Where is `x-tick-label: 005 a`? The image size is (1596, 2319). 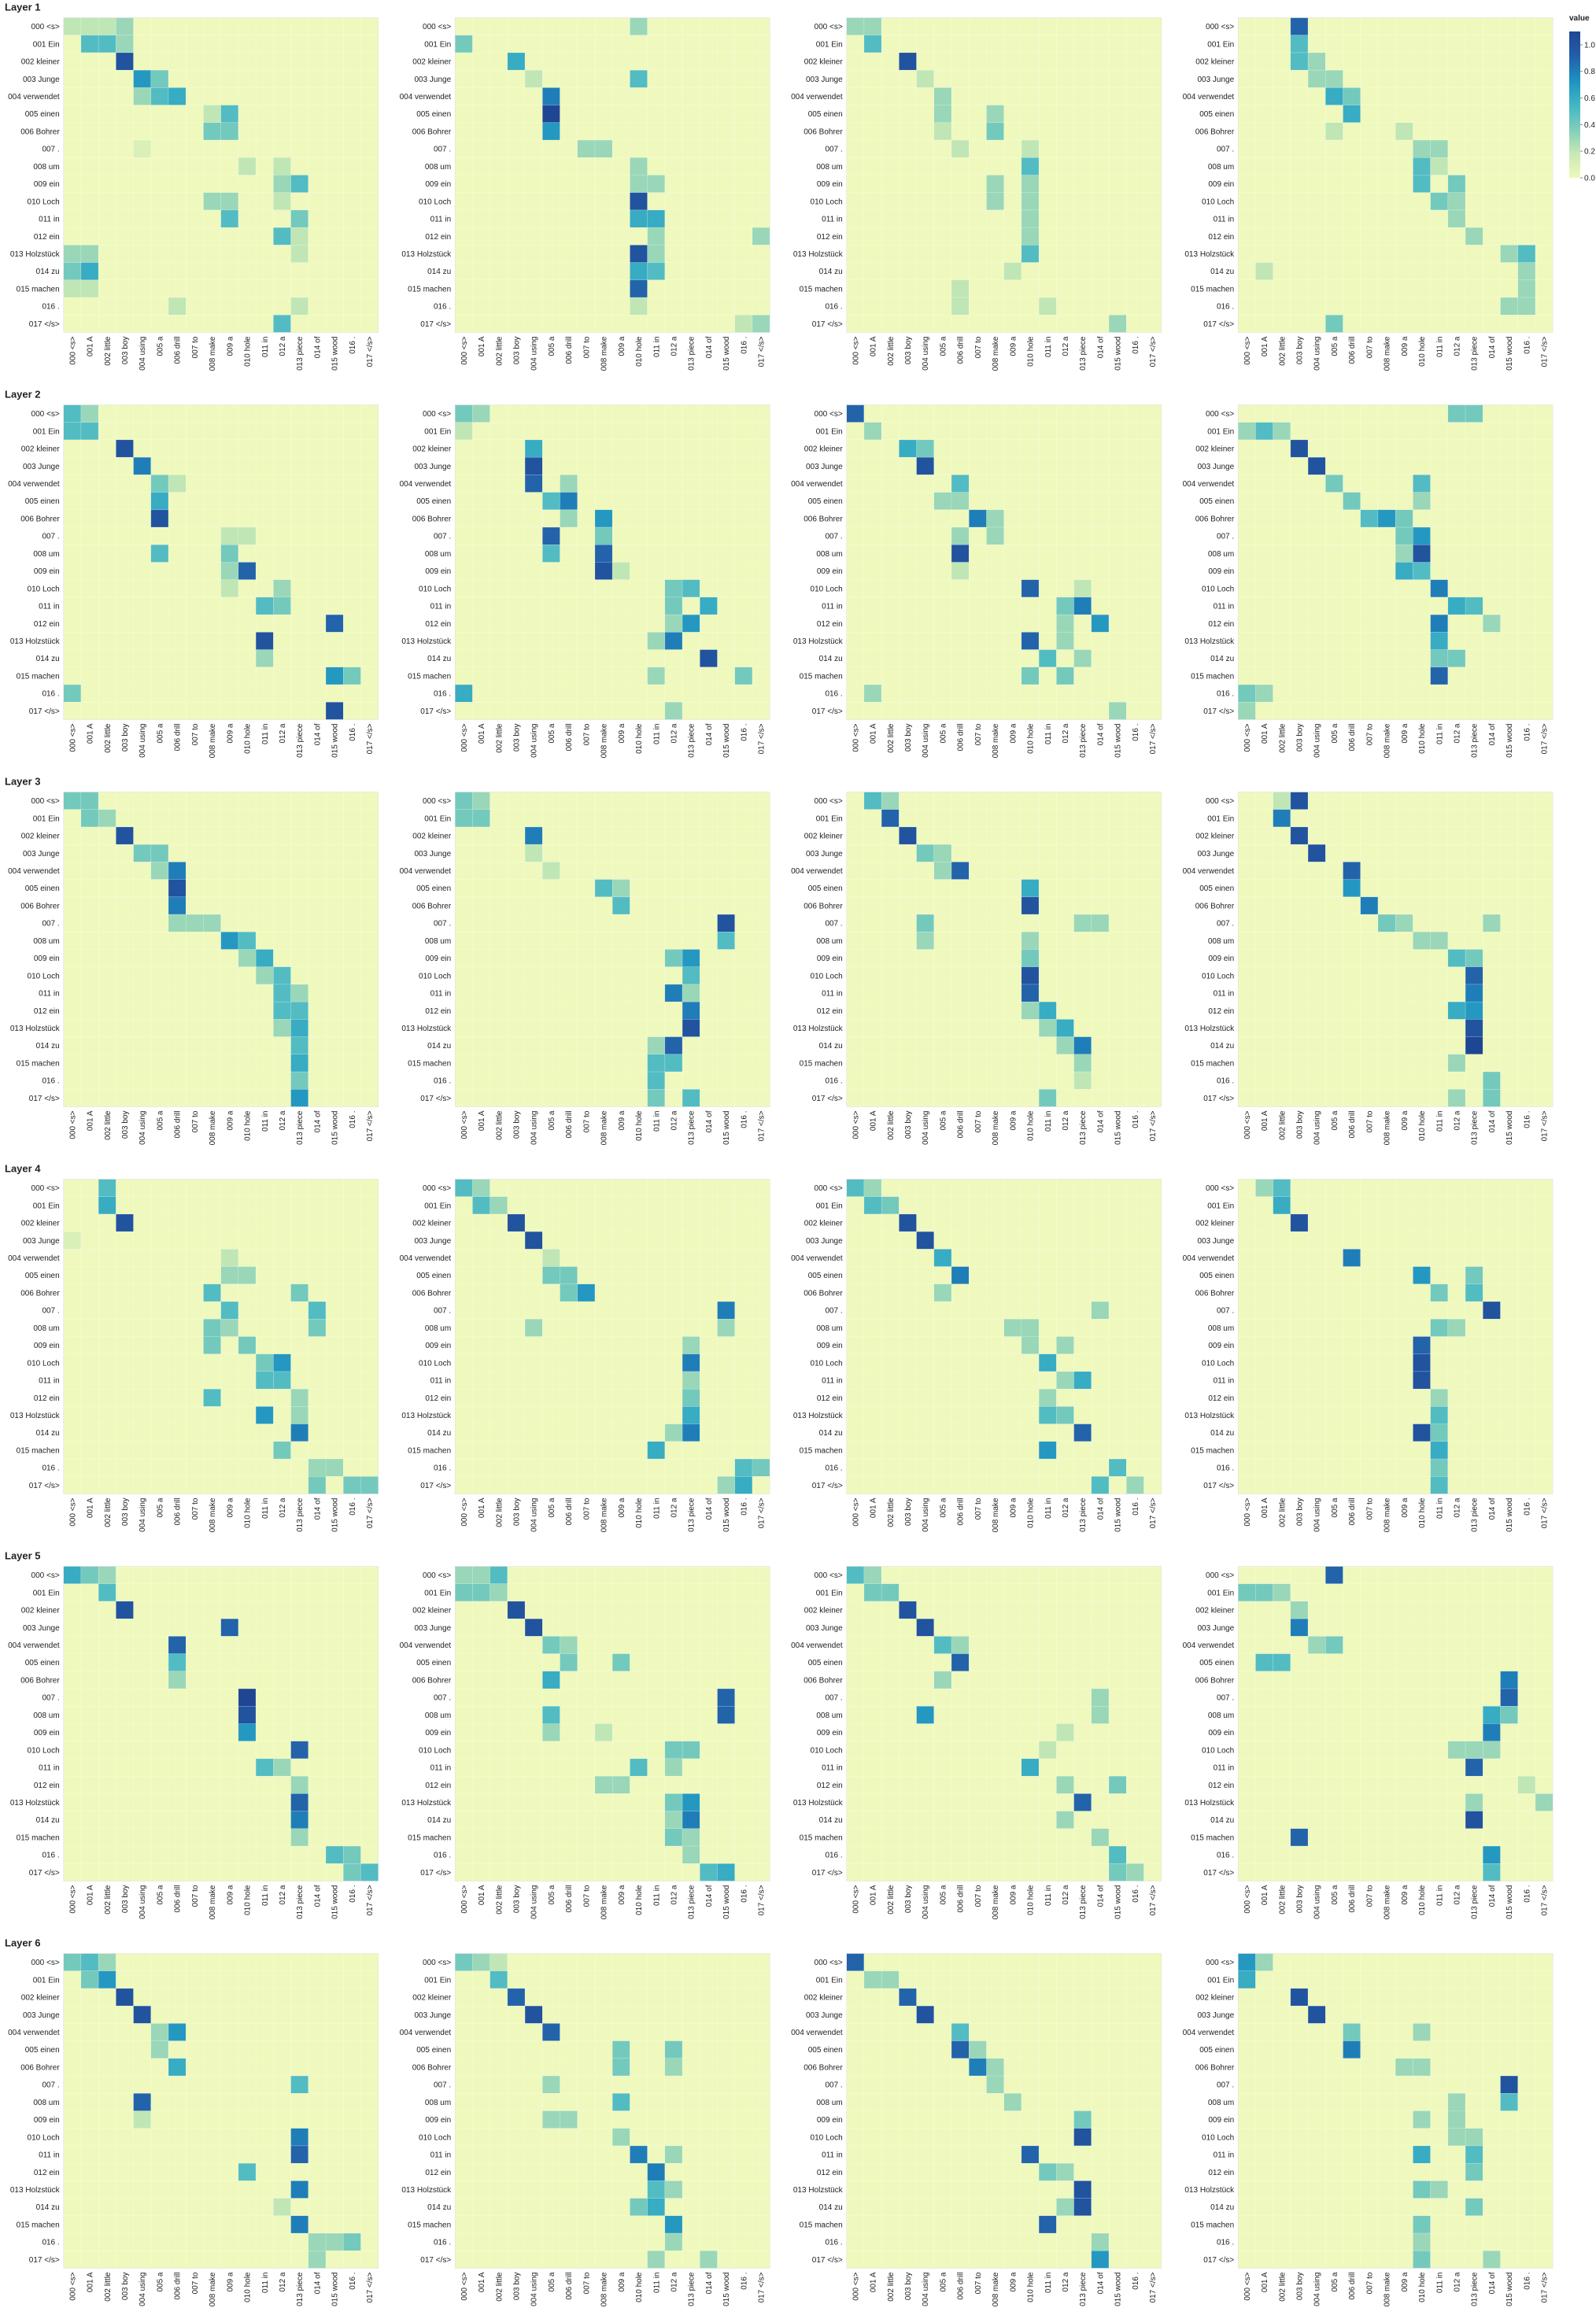
x-tick-label: 005 a is located at coordinates (160, 1120).